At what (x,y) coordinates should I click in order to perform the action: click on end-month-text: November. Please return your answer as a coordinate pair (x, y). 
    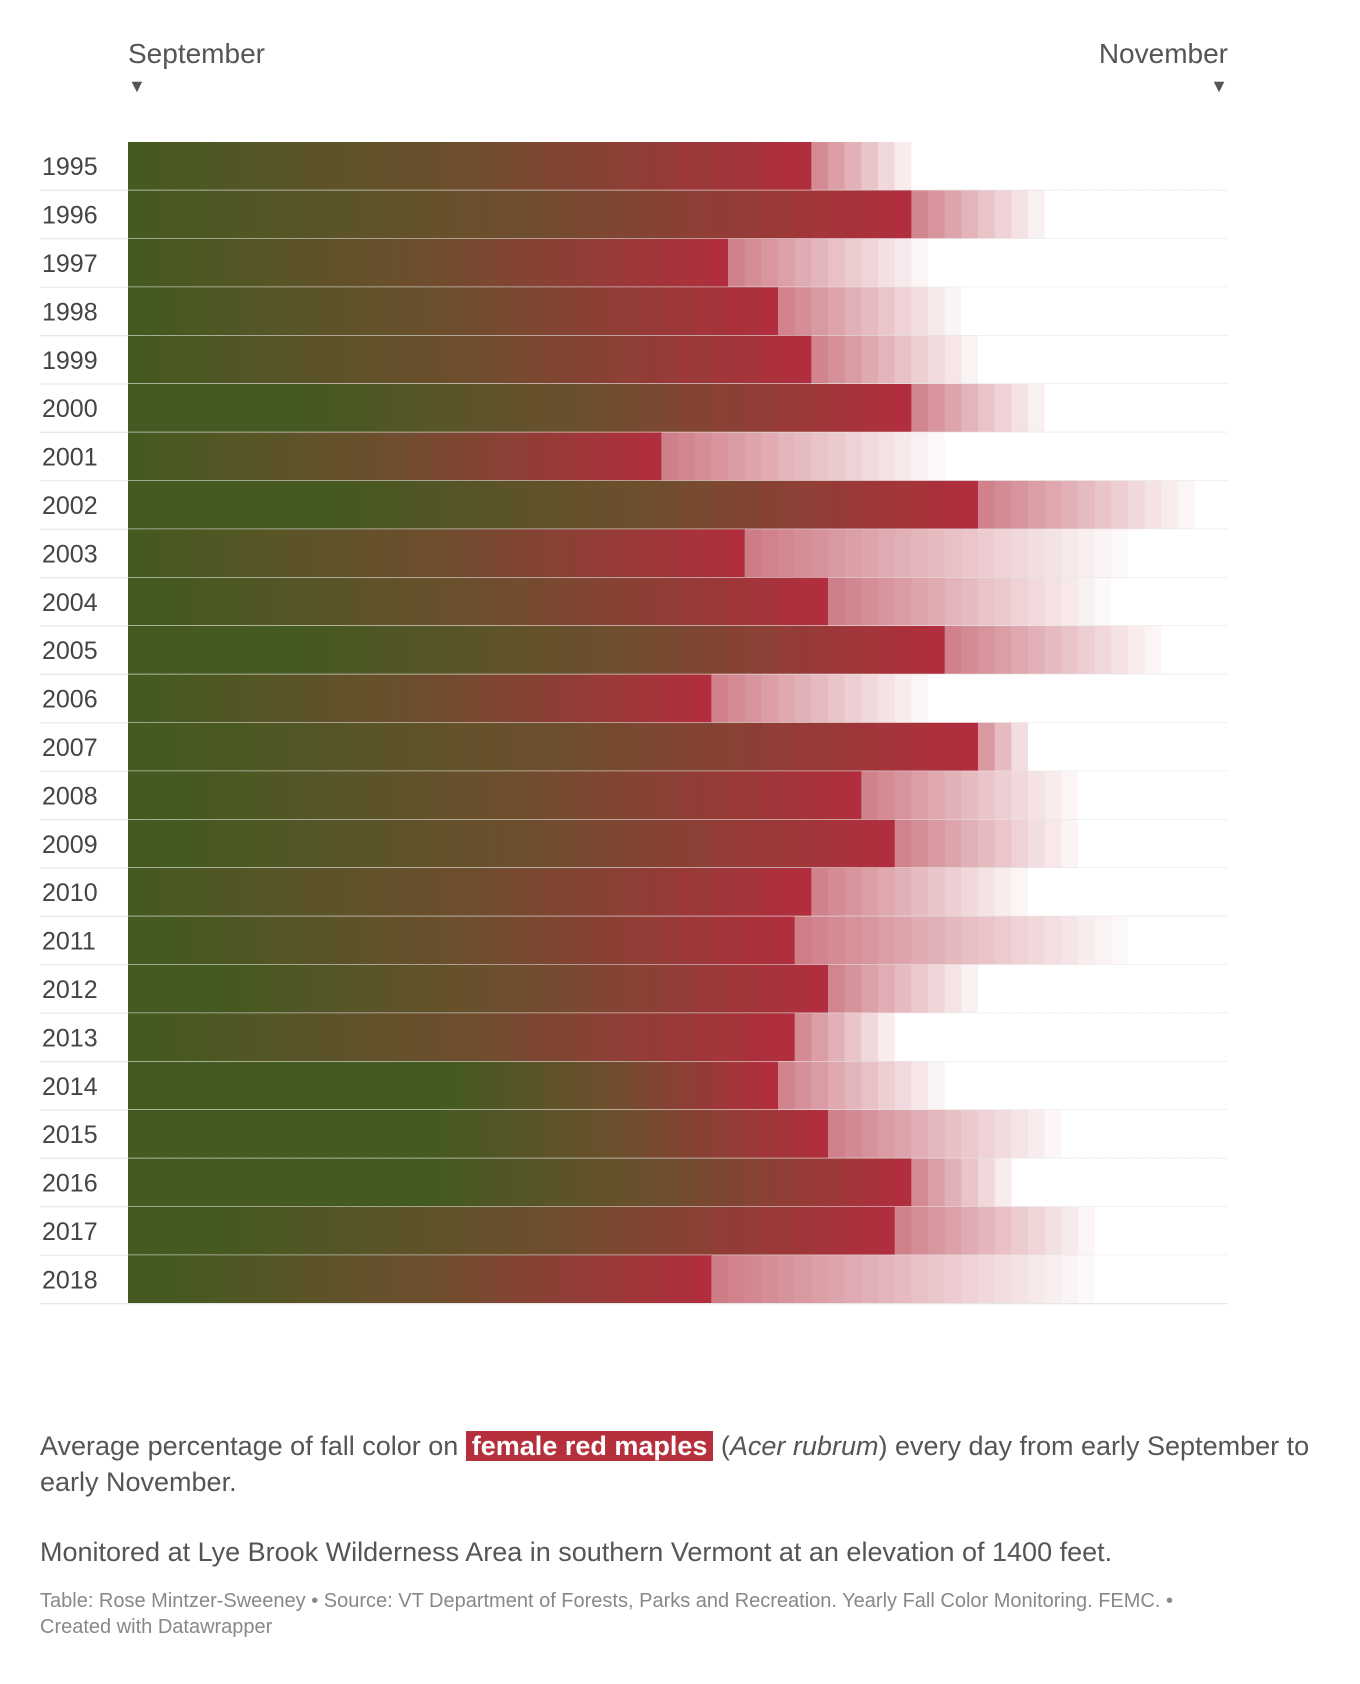
    Looking at the image, I should click on (1163, 53).